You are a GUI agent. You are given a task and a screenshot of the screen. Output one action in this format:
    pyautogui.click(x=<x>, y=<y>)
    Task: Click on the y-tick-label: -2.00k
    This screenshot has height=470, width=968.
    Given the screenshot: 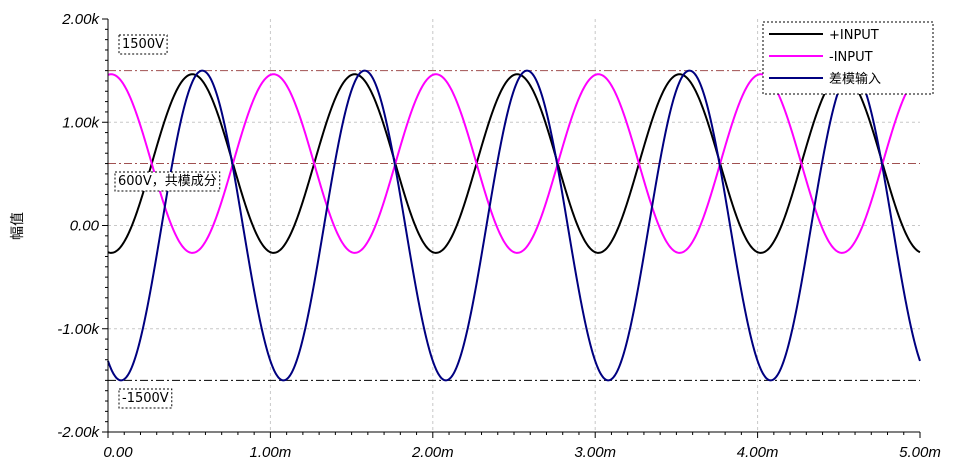 What is the action you would take?
    pyautogui.click(x=78, y=432)
    